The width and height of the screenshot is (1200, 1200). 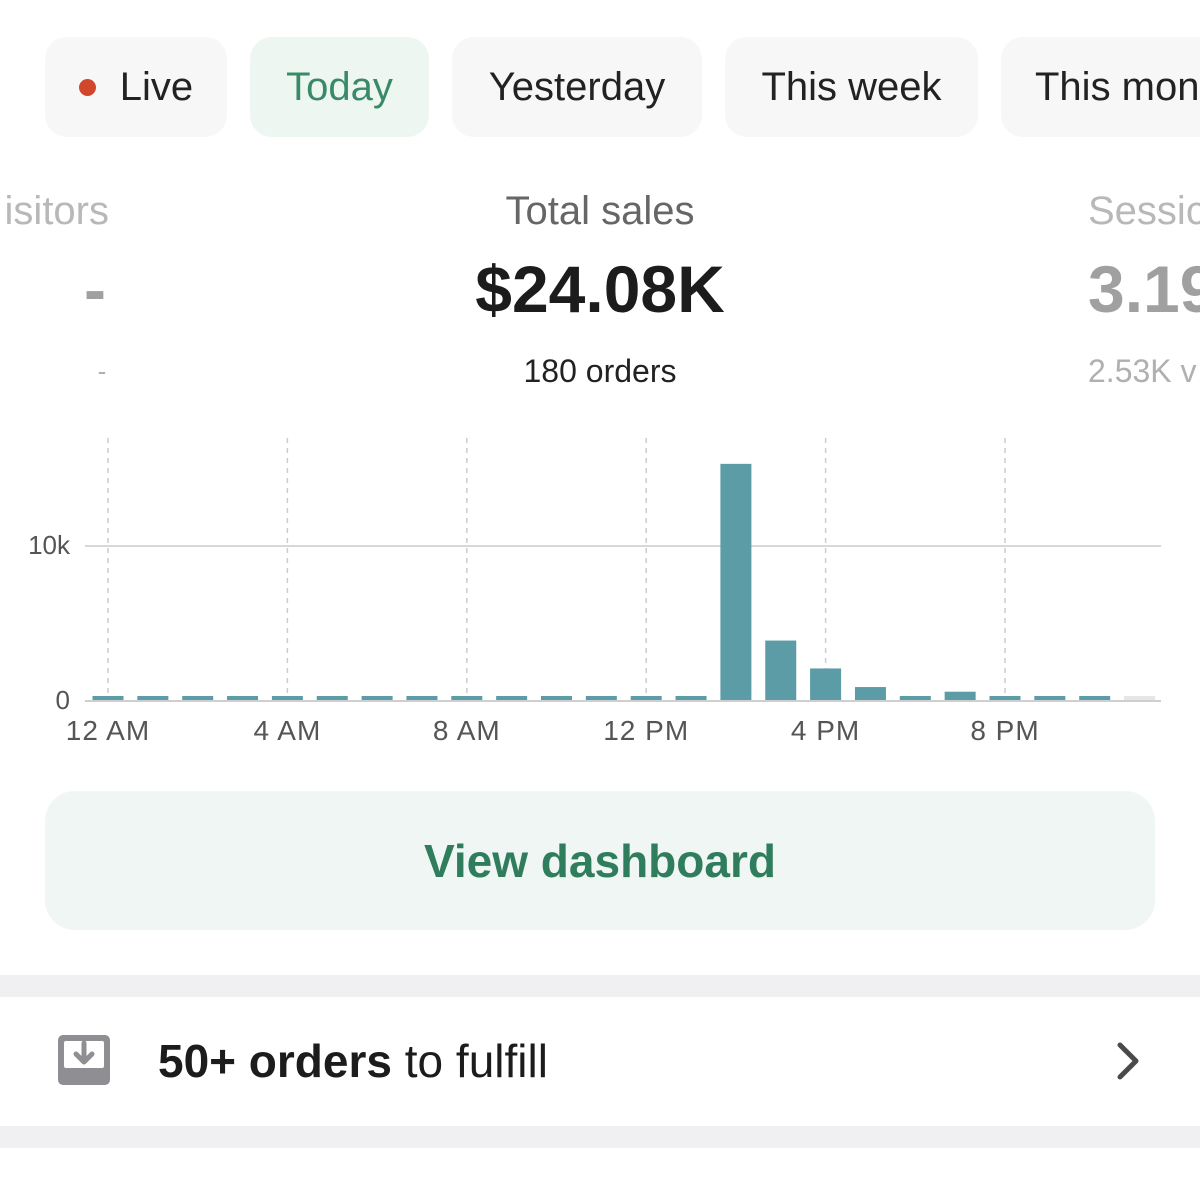 What do you see at coordinates (467, 730) in the screenshot?
I see `x-tick-label: 8 AM` at bounding box center [467, 730].